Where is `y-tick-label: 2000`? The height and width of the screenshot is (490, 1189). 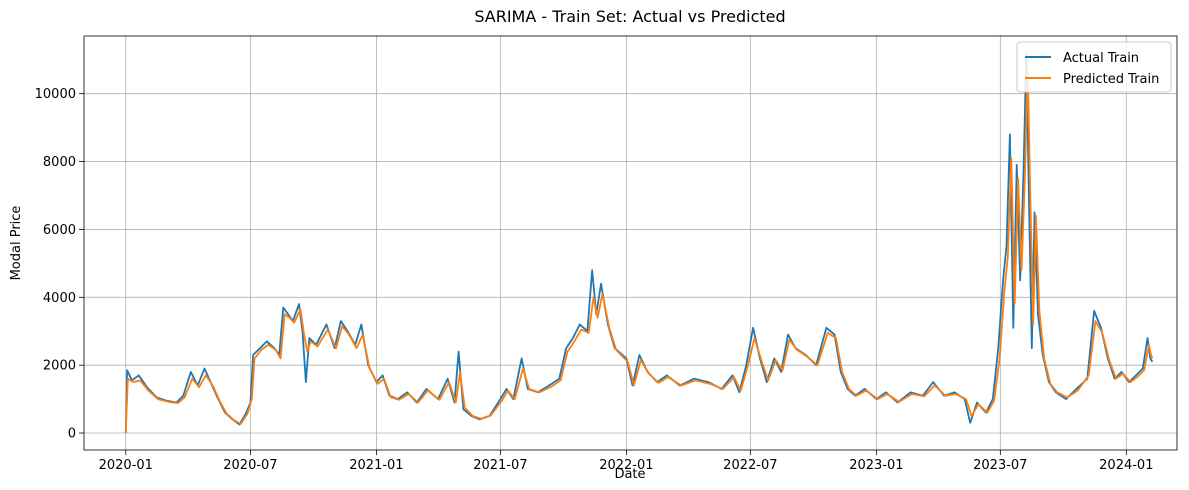 y-tick-label: 2000 is located at coordinates (59, 366).